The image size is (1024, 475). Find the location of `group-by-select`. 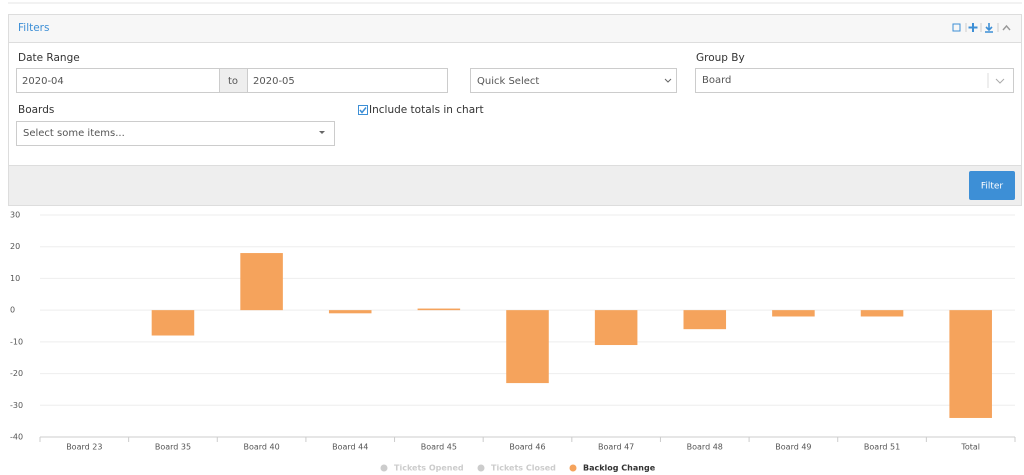

group-by-select is located at coordinates (854, 80).